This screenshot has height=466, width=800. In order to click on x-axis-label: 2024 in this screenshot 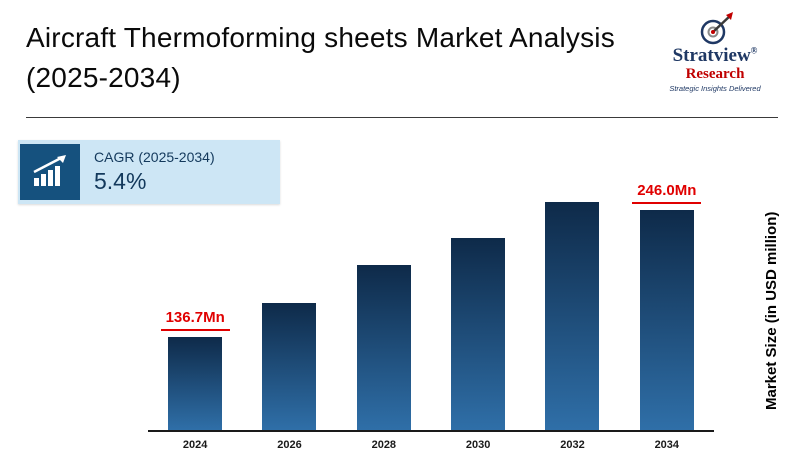, I will do `click(195, 445)`.